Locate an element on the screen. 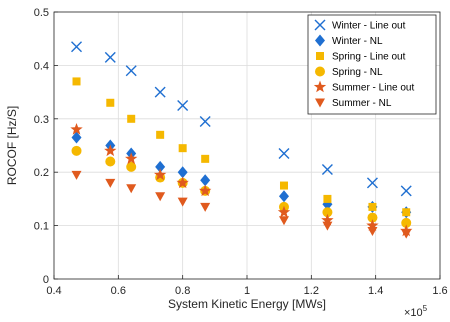 This screenshot has height=322, width=450. legend-label: Spring - Line out is located at coordinates (369, 57).